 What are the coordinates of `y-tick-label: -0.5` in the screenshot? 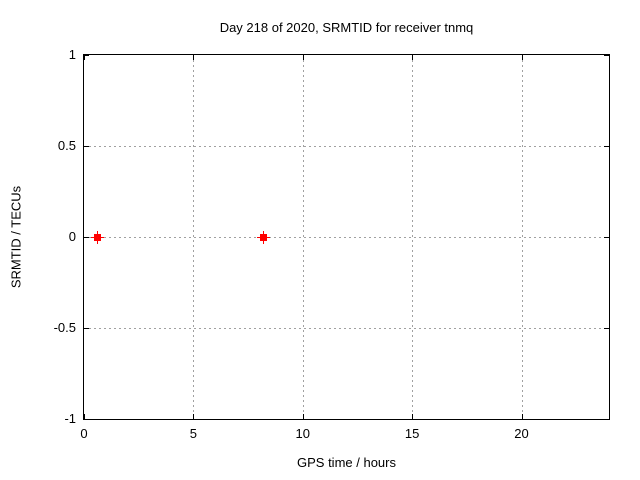 It's located at (64, 327).